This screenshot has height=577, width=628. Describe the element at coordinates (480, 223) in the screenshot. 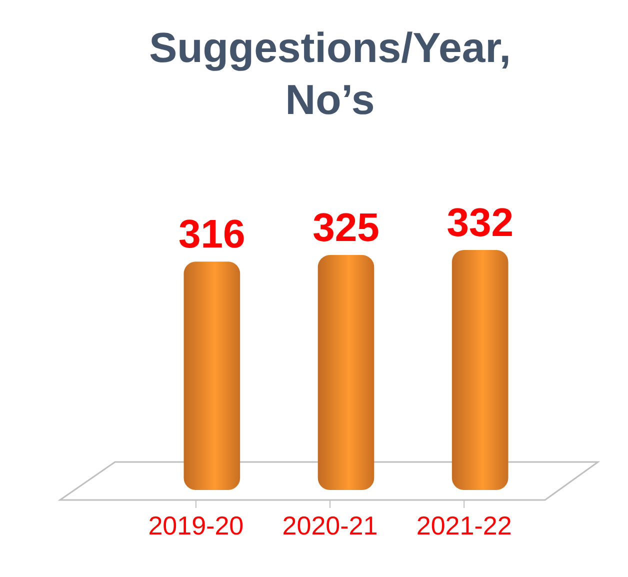

I see `data-label: 332` at that location.